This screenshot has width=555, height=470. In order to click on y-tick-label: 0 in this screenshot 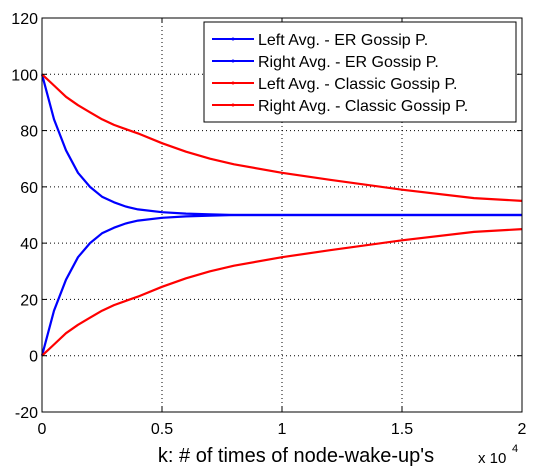, I will do `click(33, 357)`.